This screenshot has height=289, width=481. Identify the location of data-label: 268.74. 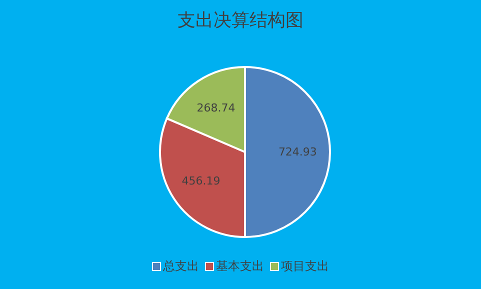
(216, 107).